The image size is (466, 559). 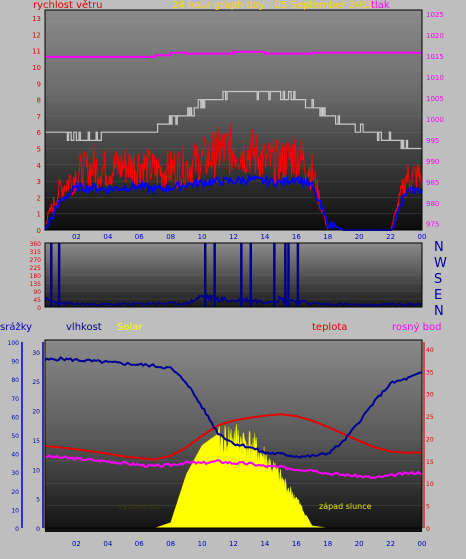 I want to click on sunset-label: západ slunce, so click(x=345, y=506).